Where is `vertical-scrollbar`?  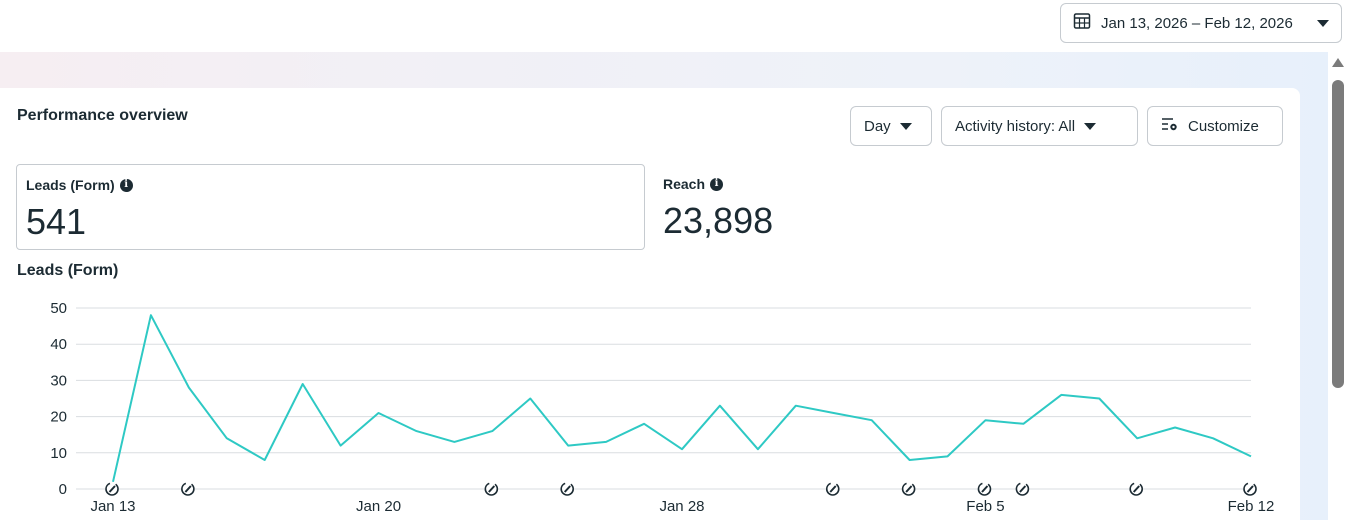 vertical-scrollbar is located at coordinates (1338, 286).